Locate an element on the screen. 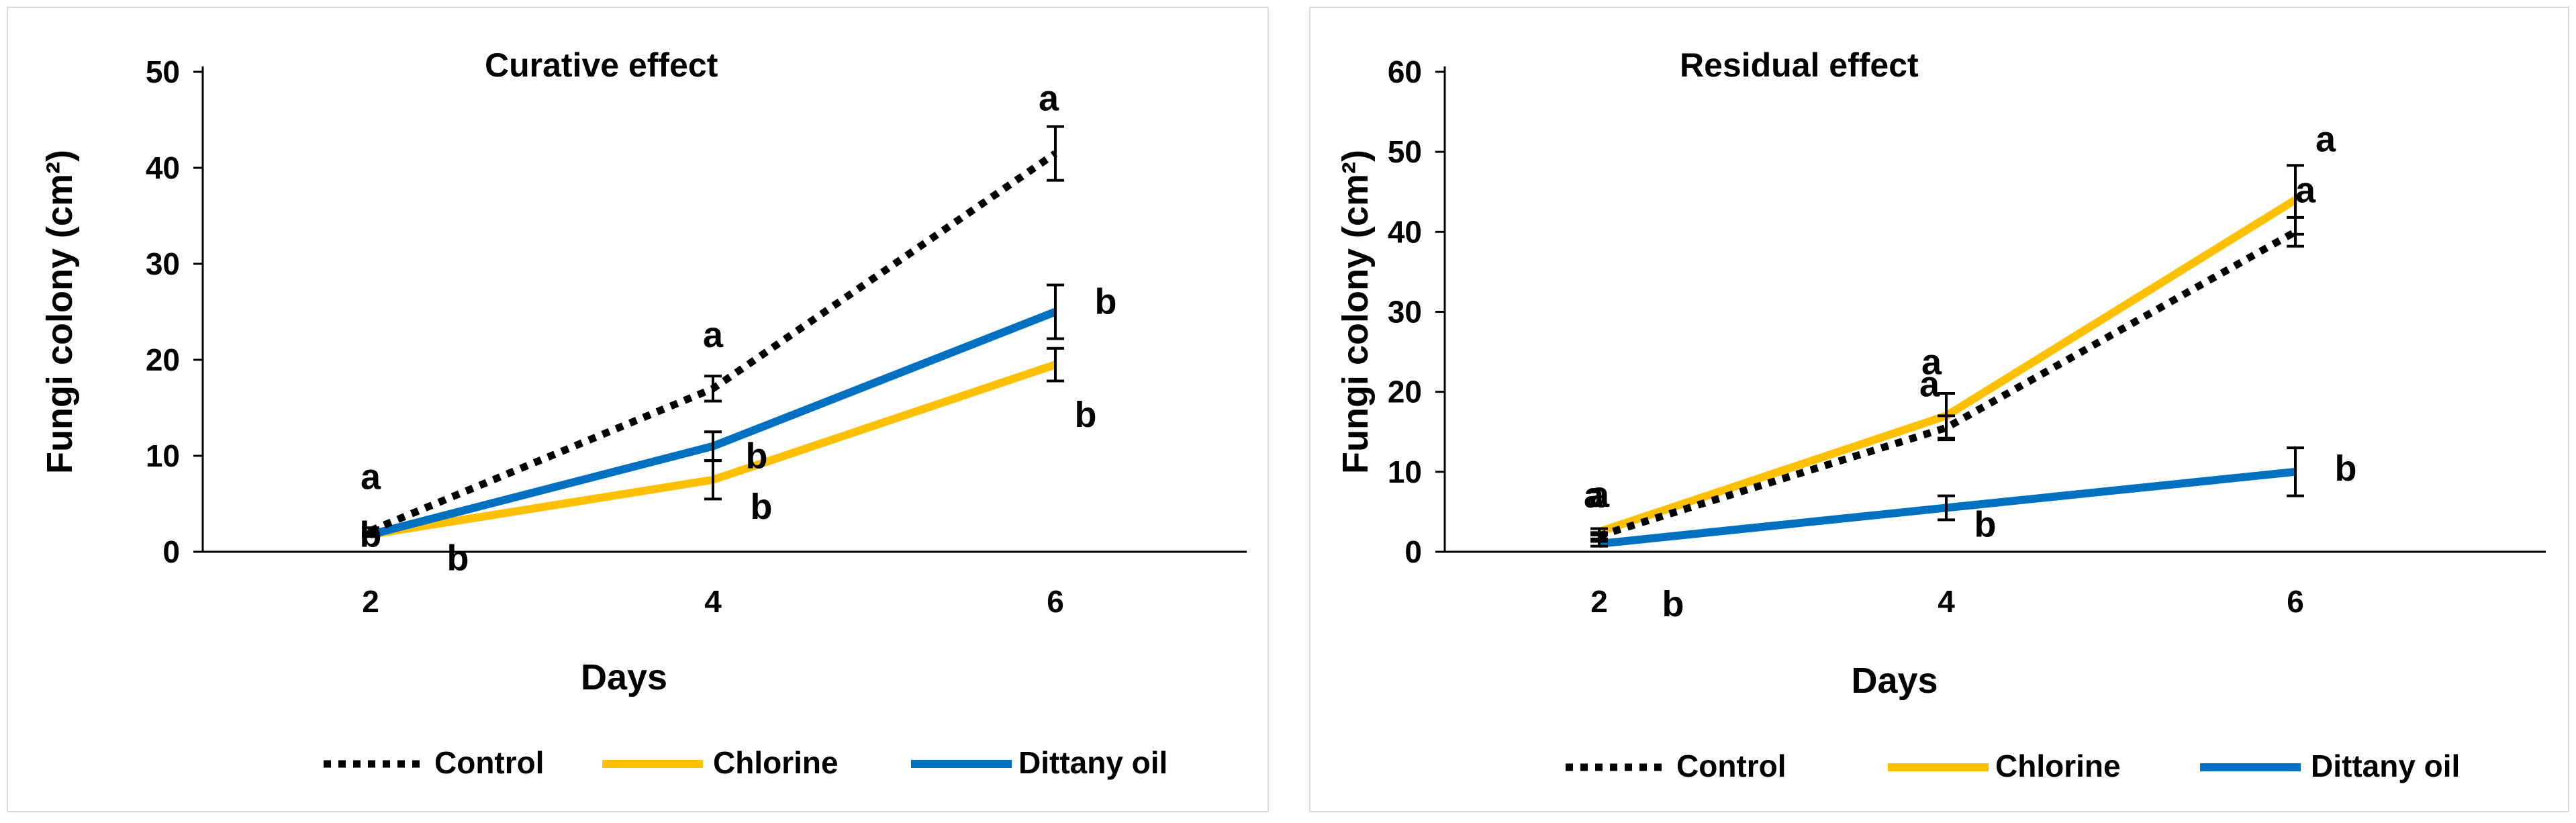 This screenshot has height=823, width=2576. series-line-control is located at coordinates (1948, 384).